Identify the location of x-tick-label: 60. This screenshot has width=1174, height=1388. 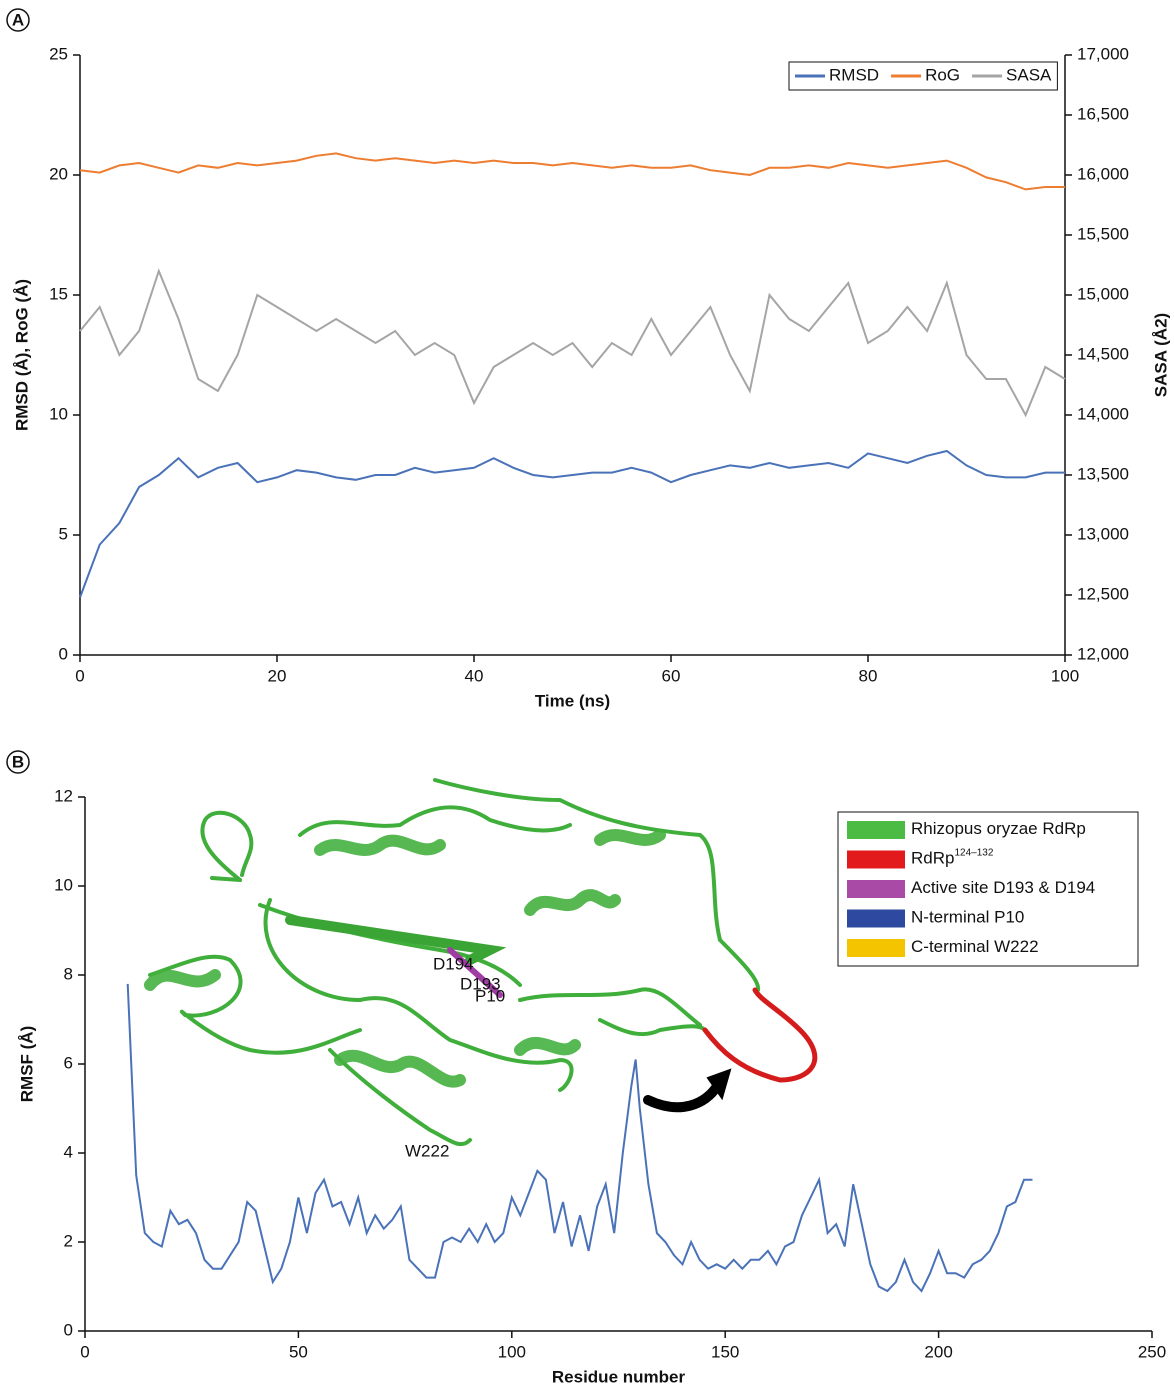
(671, 675).